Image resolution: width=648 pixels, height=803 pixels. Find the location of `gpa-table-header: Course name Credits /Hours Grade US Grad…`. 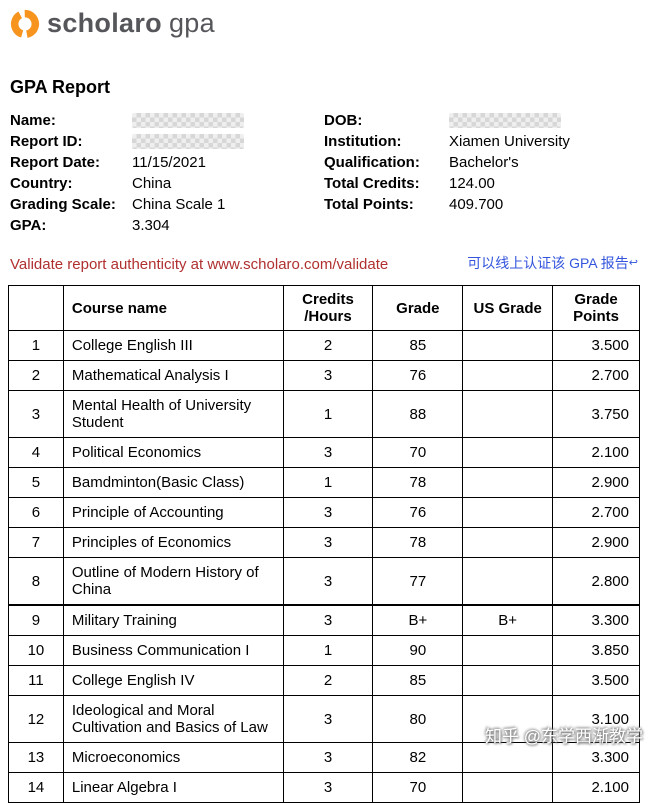

gpa-table-header: Course name Credits /Hours Grade US Grad… is located at coordinates (324, 308).